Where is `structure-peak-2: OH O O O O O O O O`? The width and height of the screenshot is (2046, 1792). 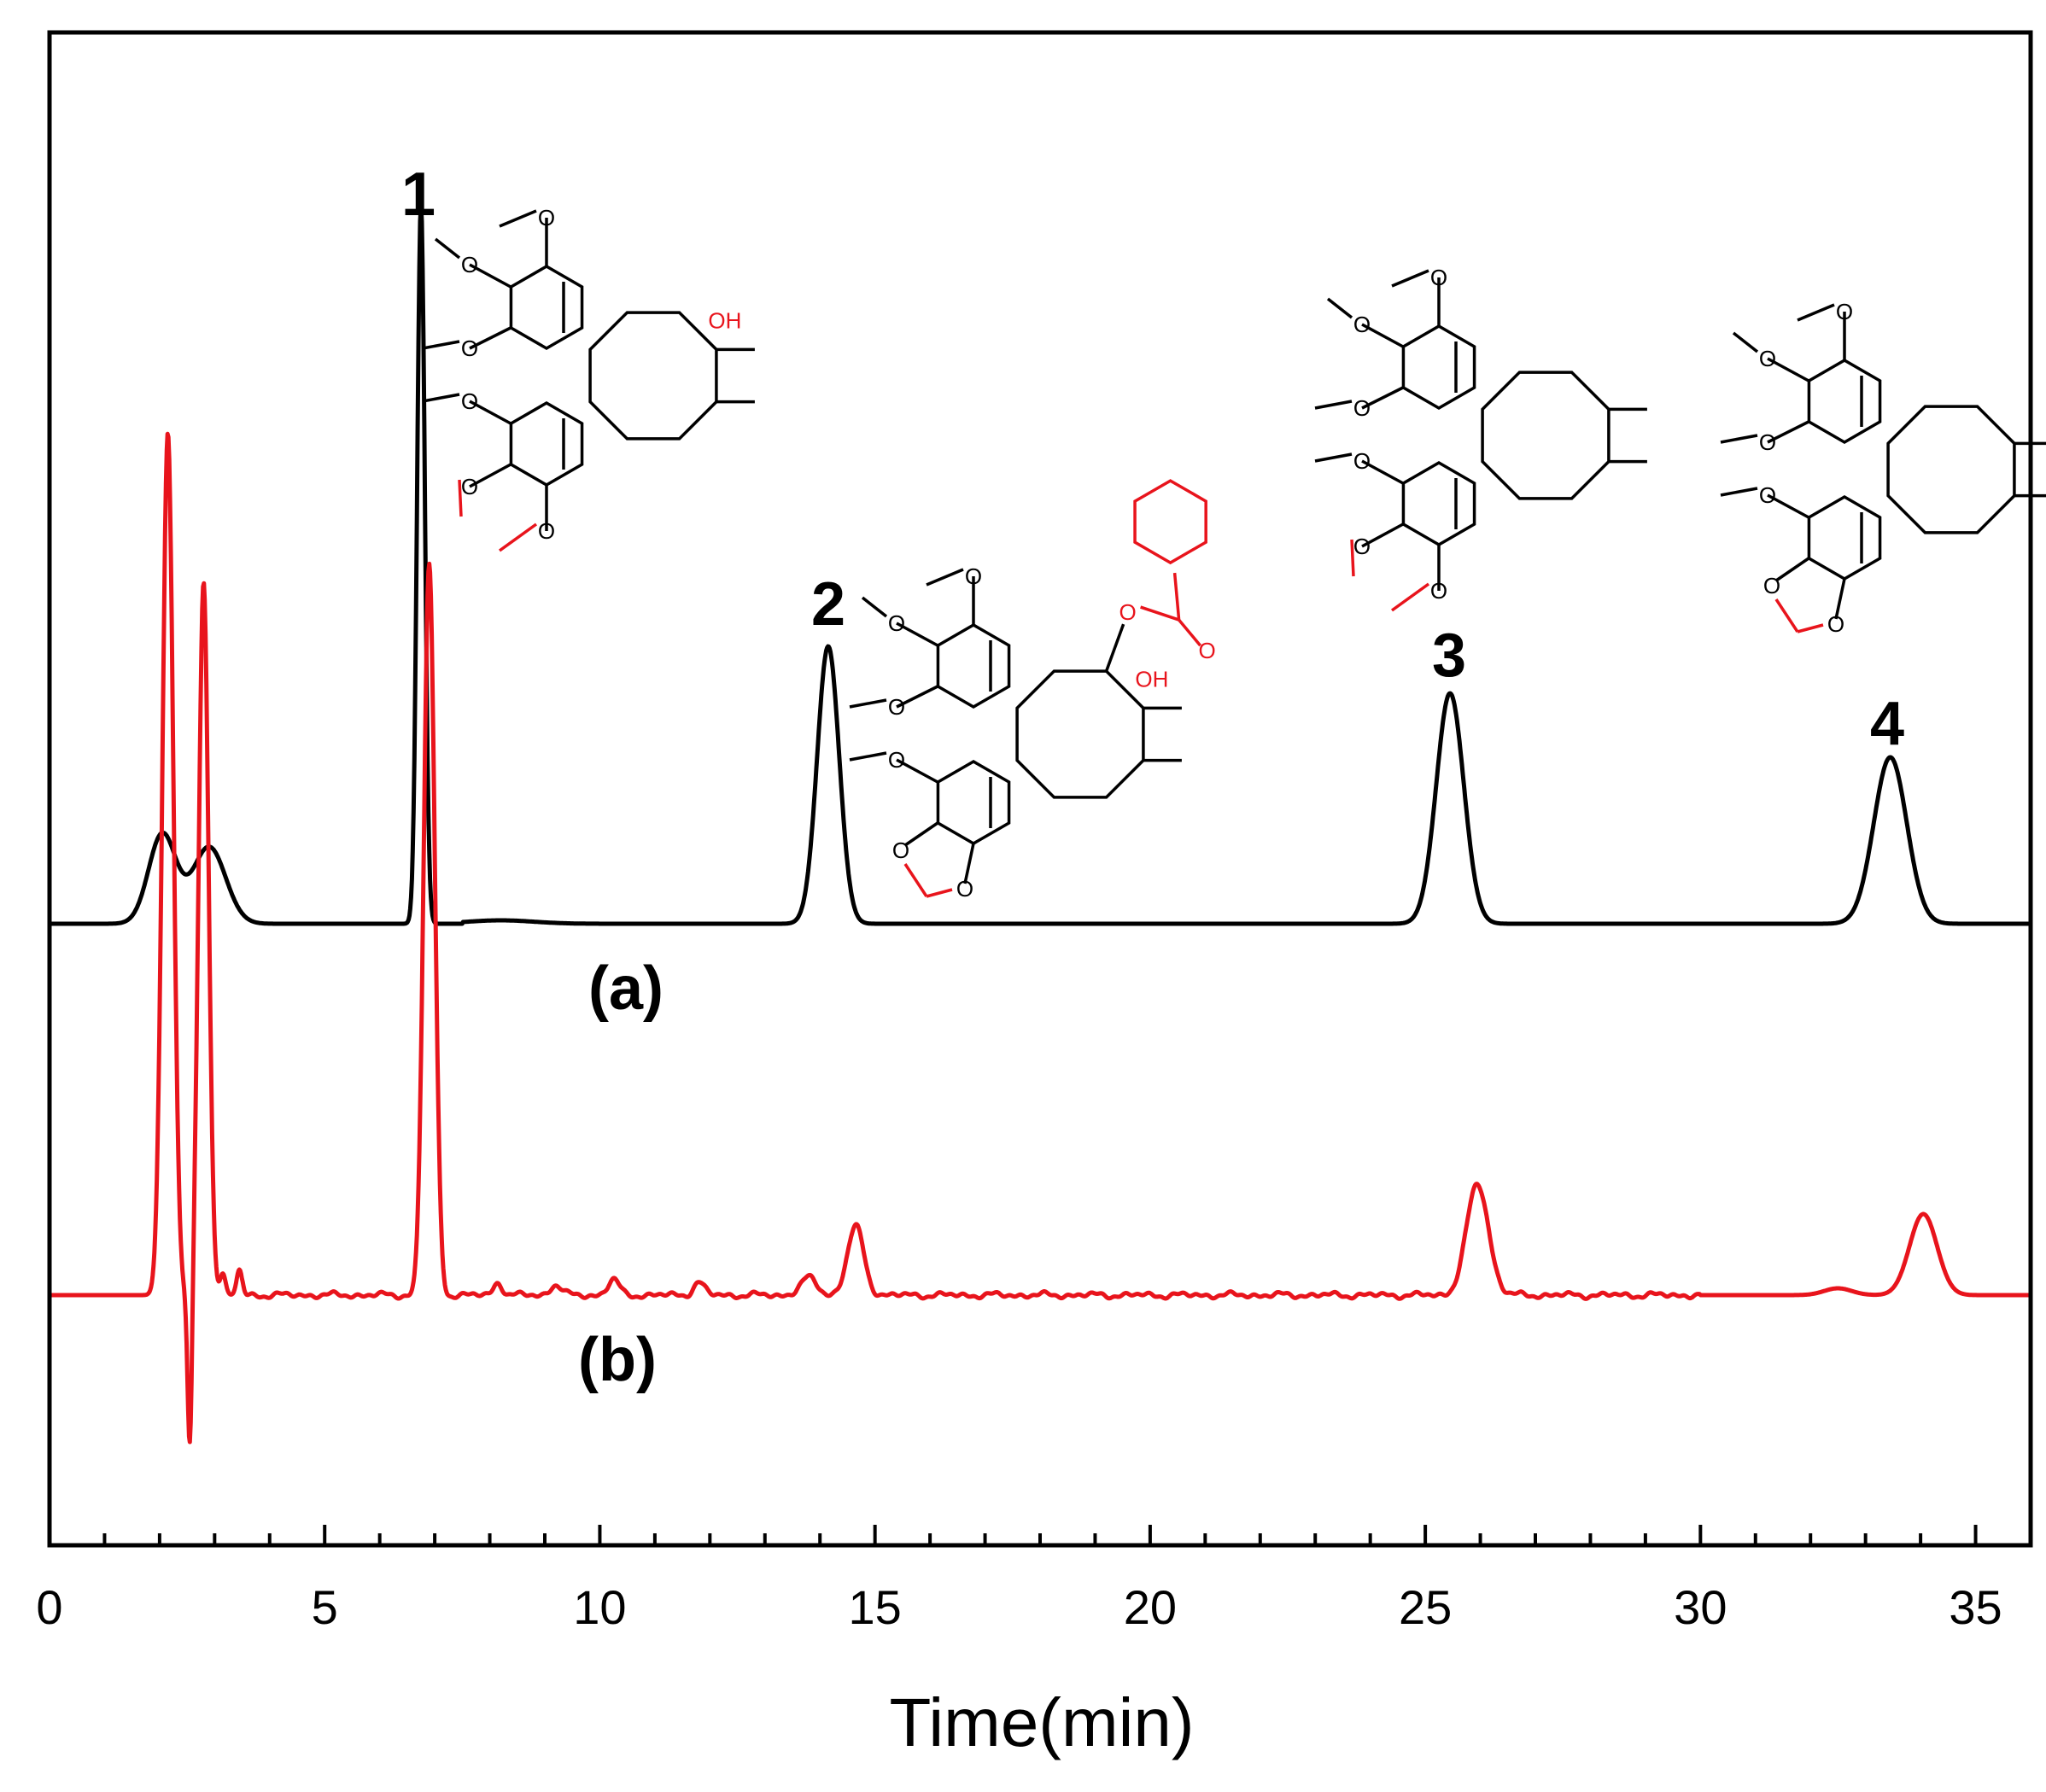
structure-peak-2: OH O O O O O O O O is located at coordinates (1033, 690).